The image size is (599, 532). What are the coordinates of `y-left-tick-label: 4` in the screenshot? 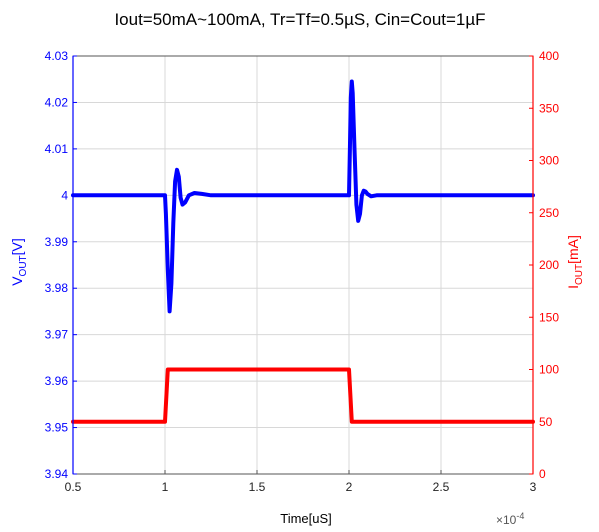 It's located at (64, 195).